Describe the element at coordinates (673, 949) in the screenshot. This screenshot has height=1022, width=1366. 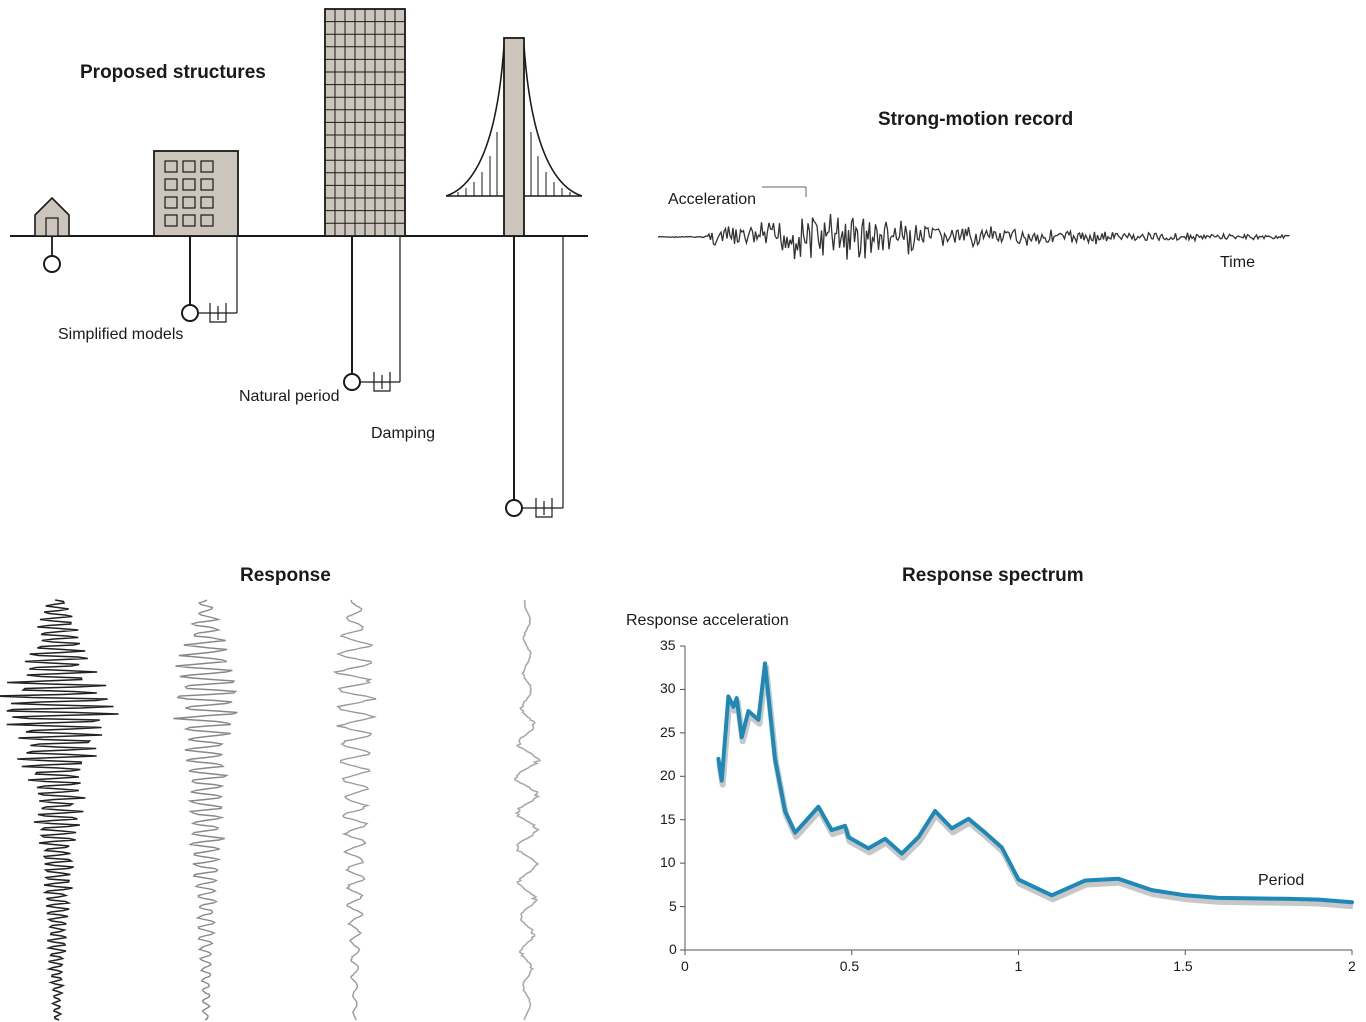
I see `y-tick-label: 0` at that location.